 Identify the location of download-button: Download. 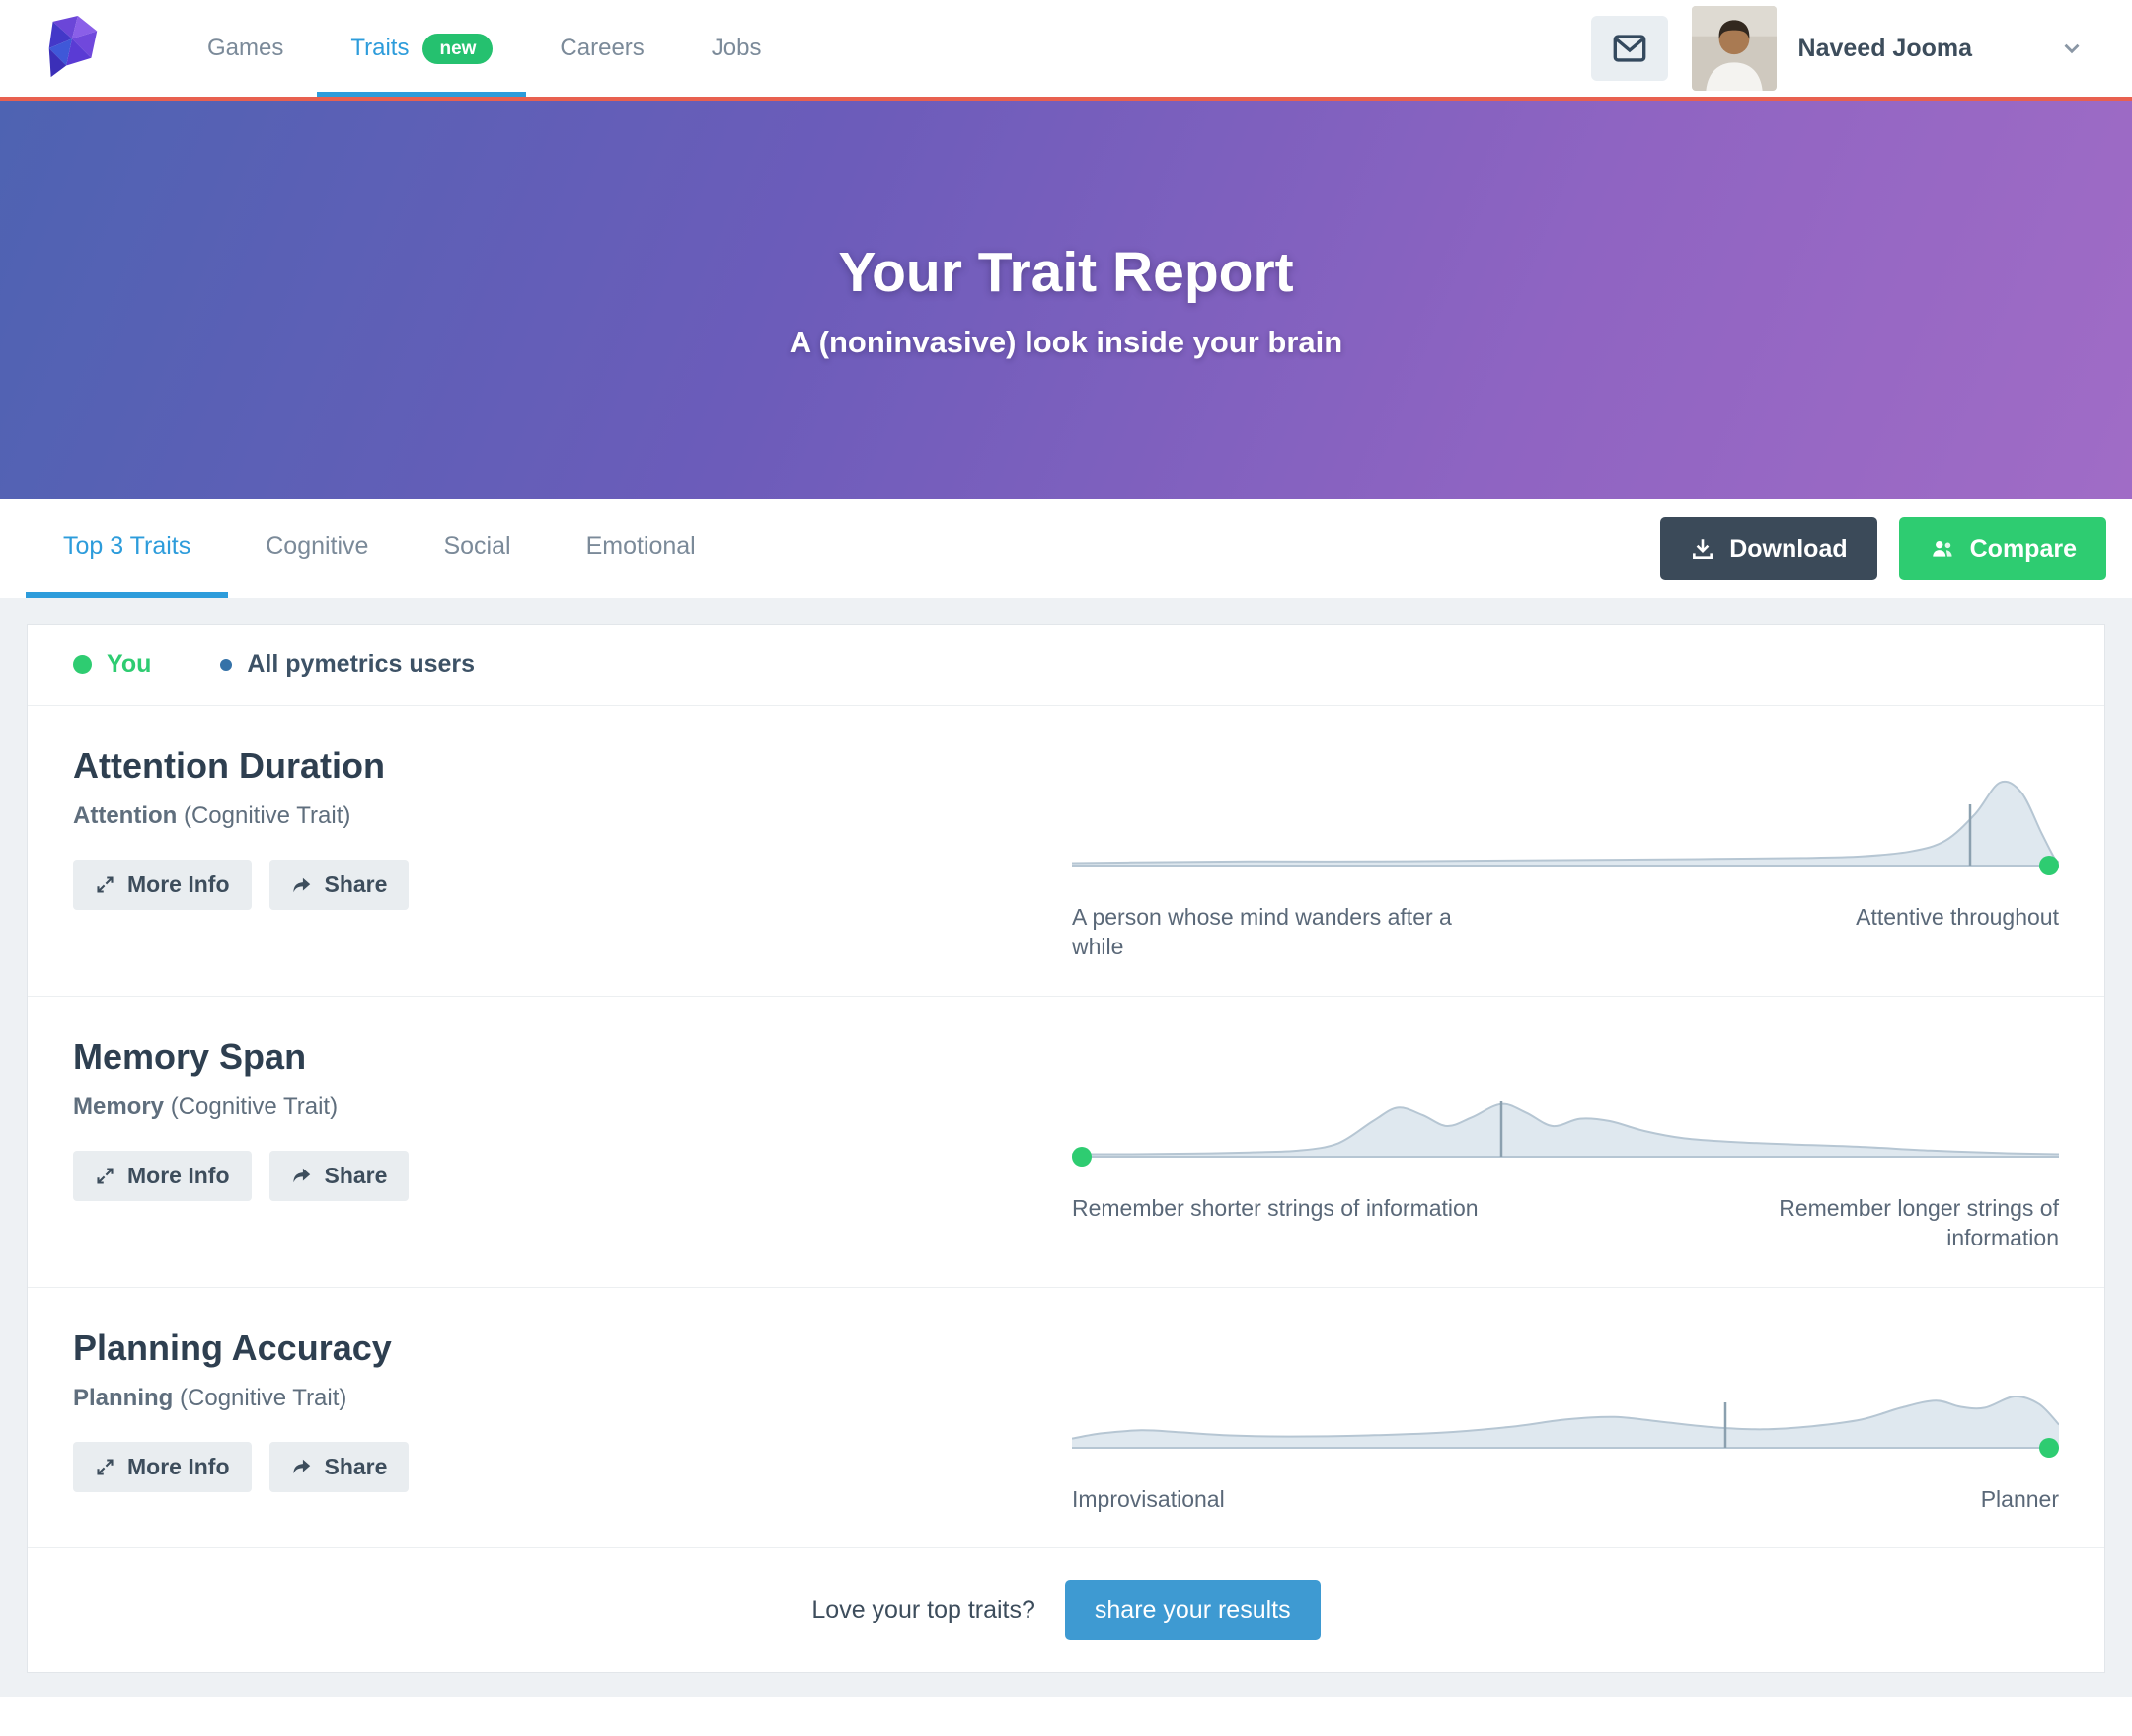
(1768, 549).